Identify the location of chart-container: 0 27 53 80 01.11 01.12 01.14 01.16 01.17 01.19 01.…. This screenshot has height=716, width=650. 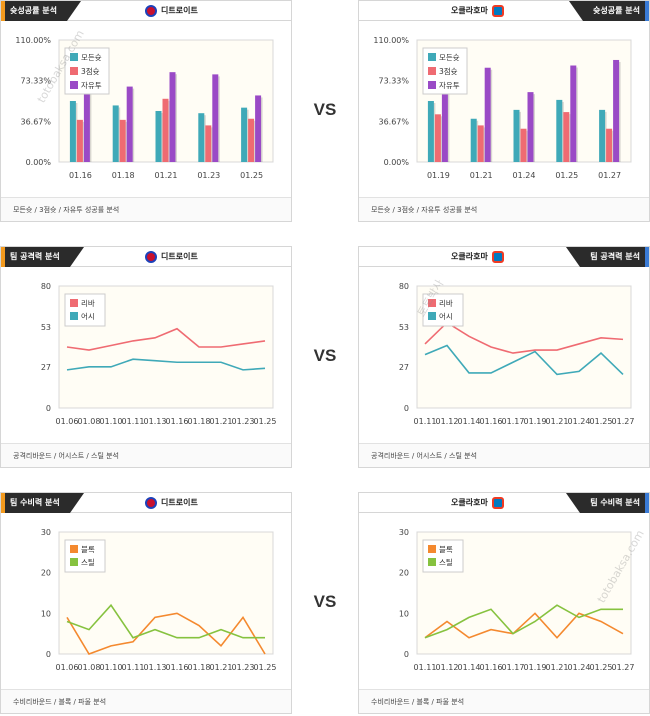
(504, 355).